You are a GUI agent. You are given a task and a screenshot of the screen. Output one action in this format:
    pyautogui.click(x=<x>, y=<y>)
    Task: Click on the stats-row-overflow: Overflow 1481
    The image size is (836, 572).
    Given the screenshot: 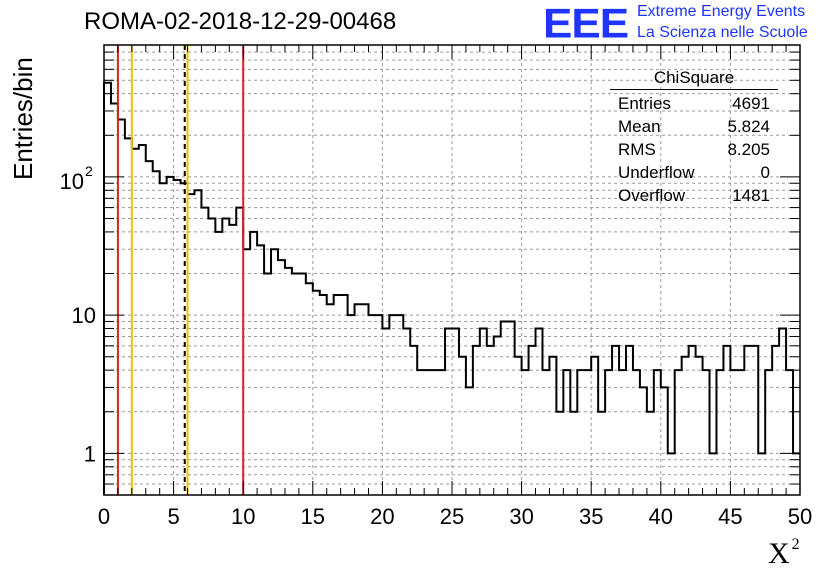 What is the action you would take?
    pyautogui.click(x=694, y=195)
    